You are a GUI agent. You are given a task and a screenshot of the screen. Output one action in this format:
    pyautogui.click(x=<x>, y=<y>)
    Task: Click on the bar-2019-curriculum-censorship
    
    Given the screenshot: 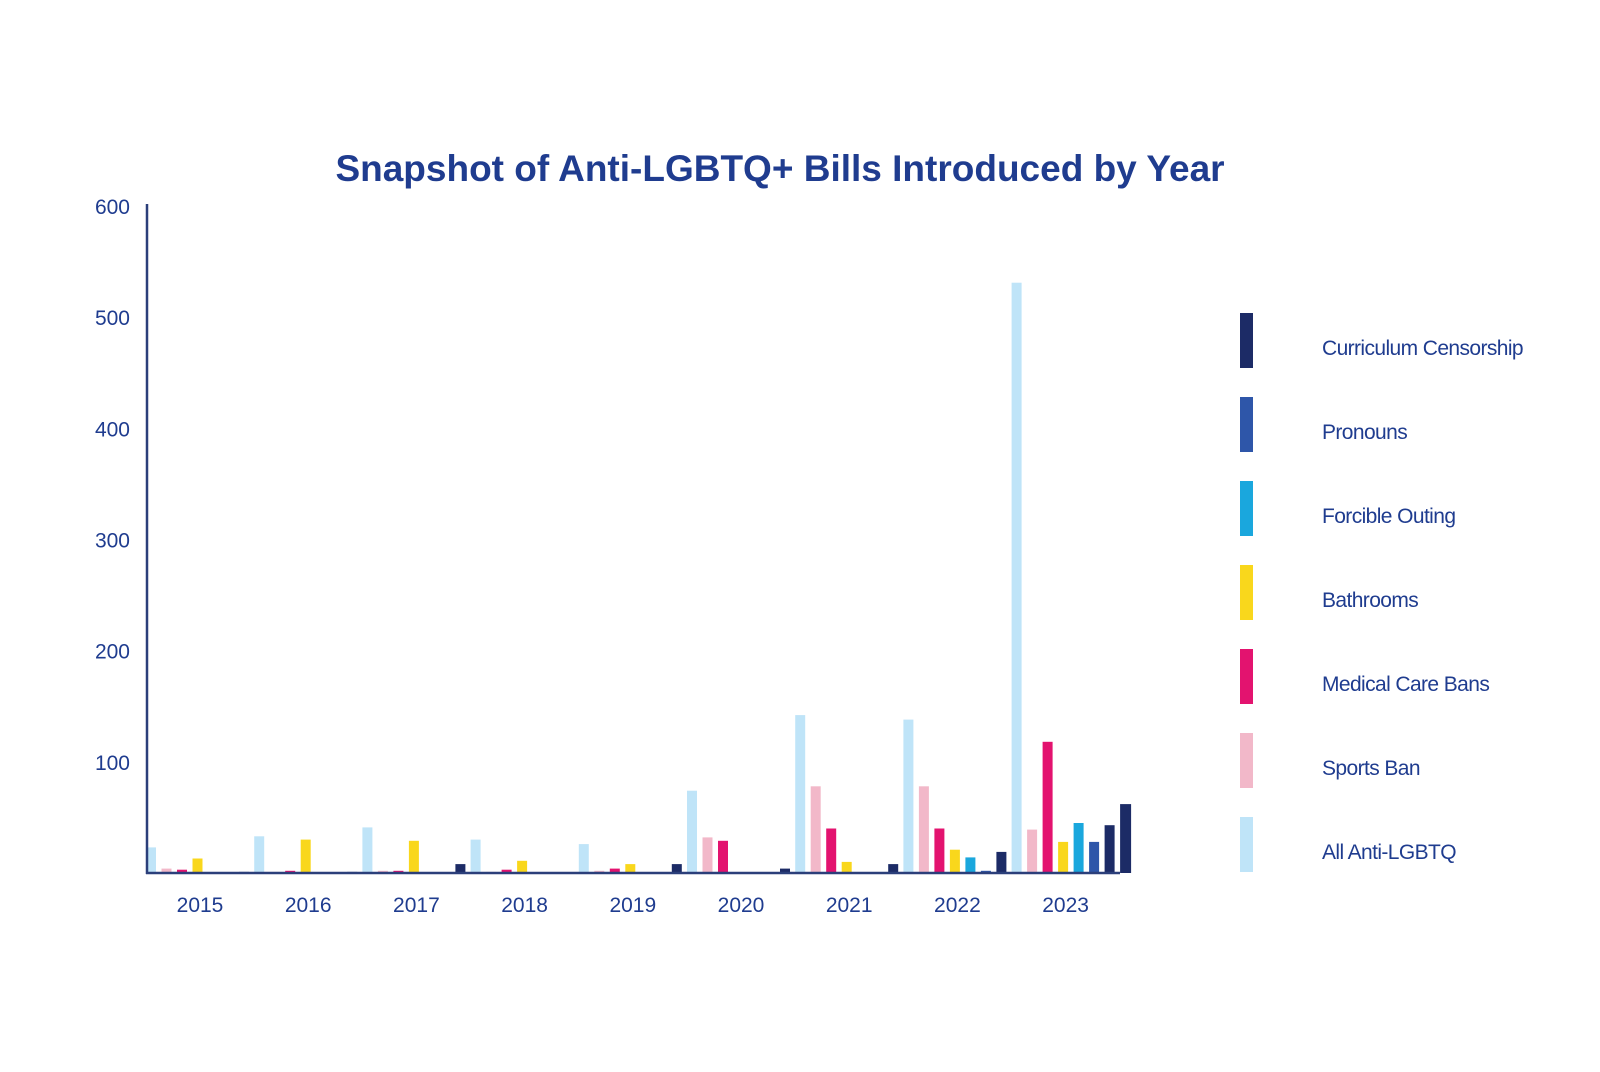 What is the action you would take?
    pyautogui.click(x=676, y=868)
    